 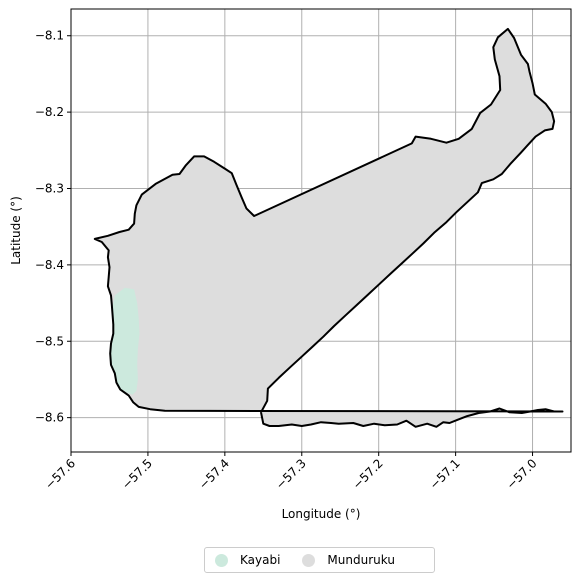 I want to click on x-tick-label: −57.2, so click(x=368, y=474).